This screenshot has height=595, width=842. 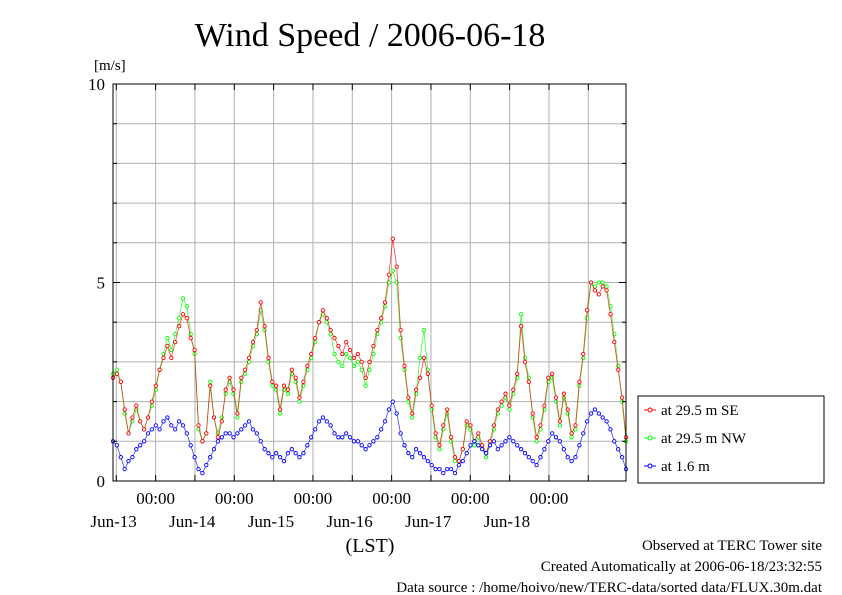 What do you see at coordinates (732, 546) in the screenshot?
I see `footer-observed-text: Observed at TERC Tower site` at bounding box center [732, 546].